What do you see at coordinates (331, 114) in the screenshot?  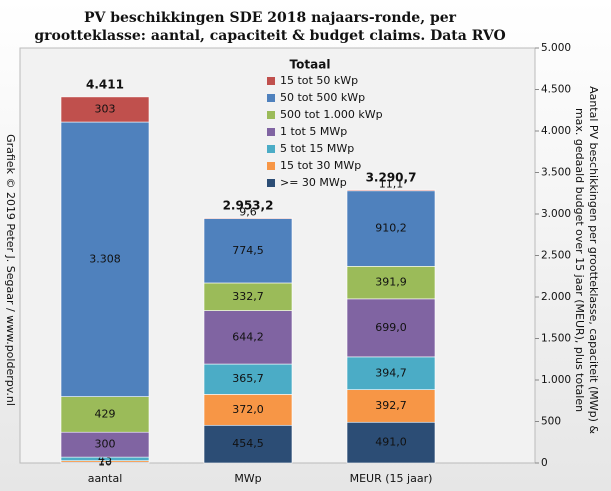 I see `legend-label: 500 tot 1.000 kWp` at bounding box center [331, 114].